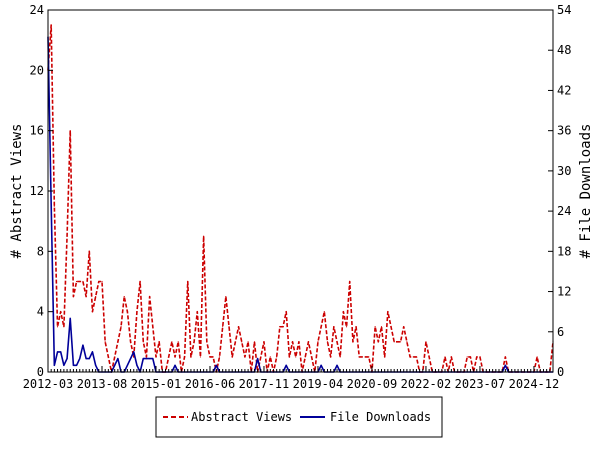 Image resolution: width=600 pixels, height=454 pixels. I want to click on left-tick-label: 24, so click(37, 10).